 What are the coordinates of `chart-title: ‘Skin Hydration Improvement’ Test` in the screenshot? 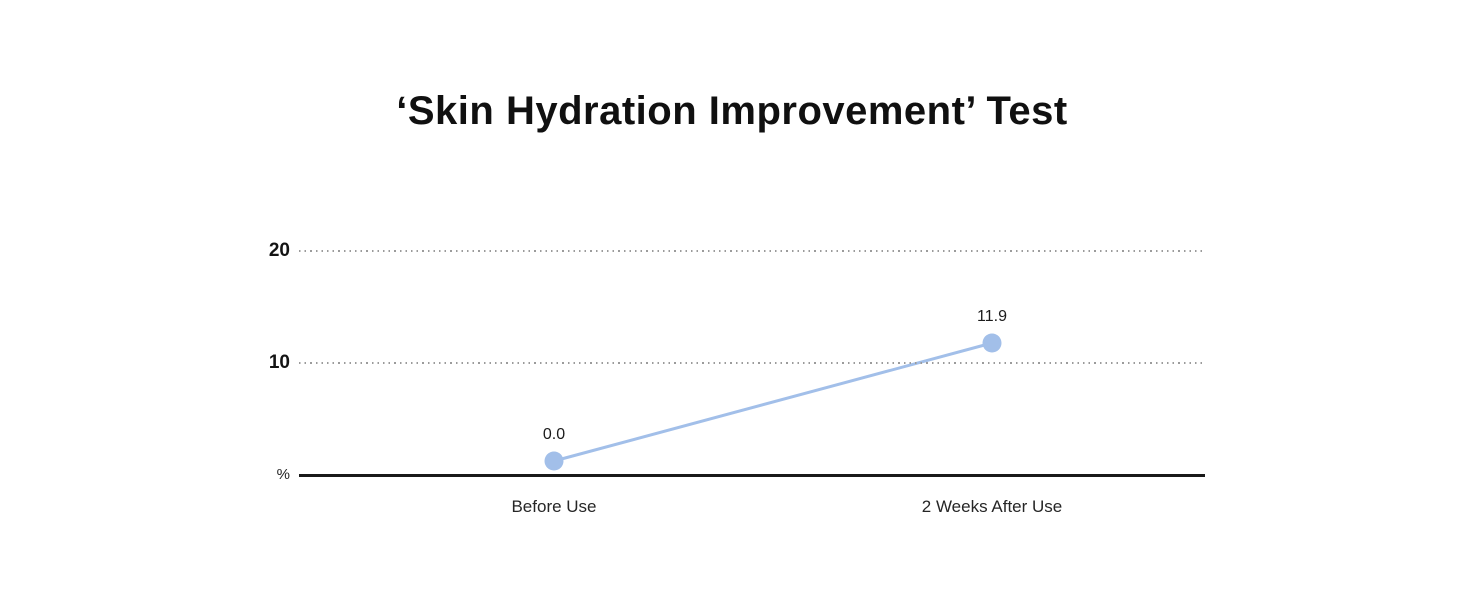 It's located at (732, 111).